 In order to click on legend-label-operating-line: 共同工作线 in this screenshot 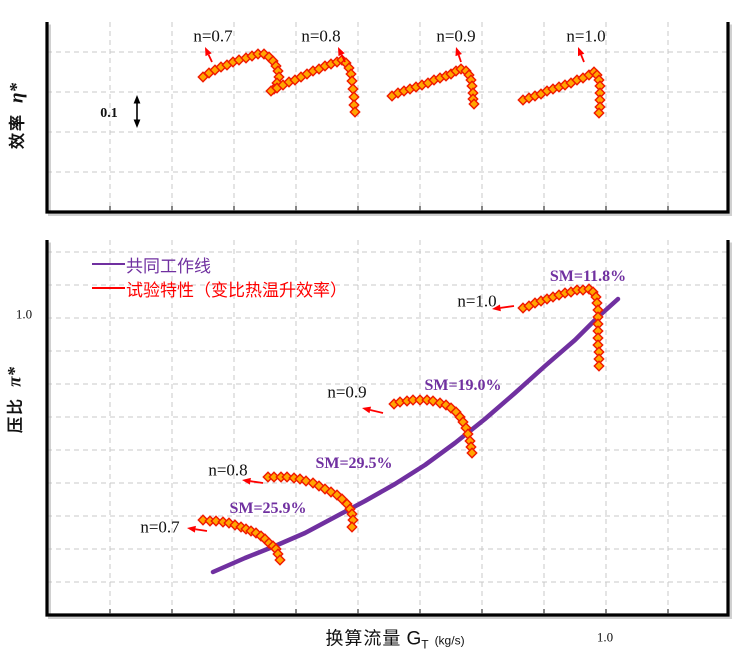, I will do `click(168, 266)`.